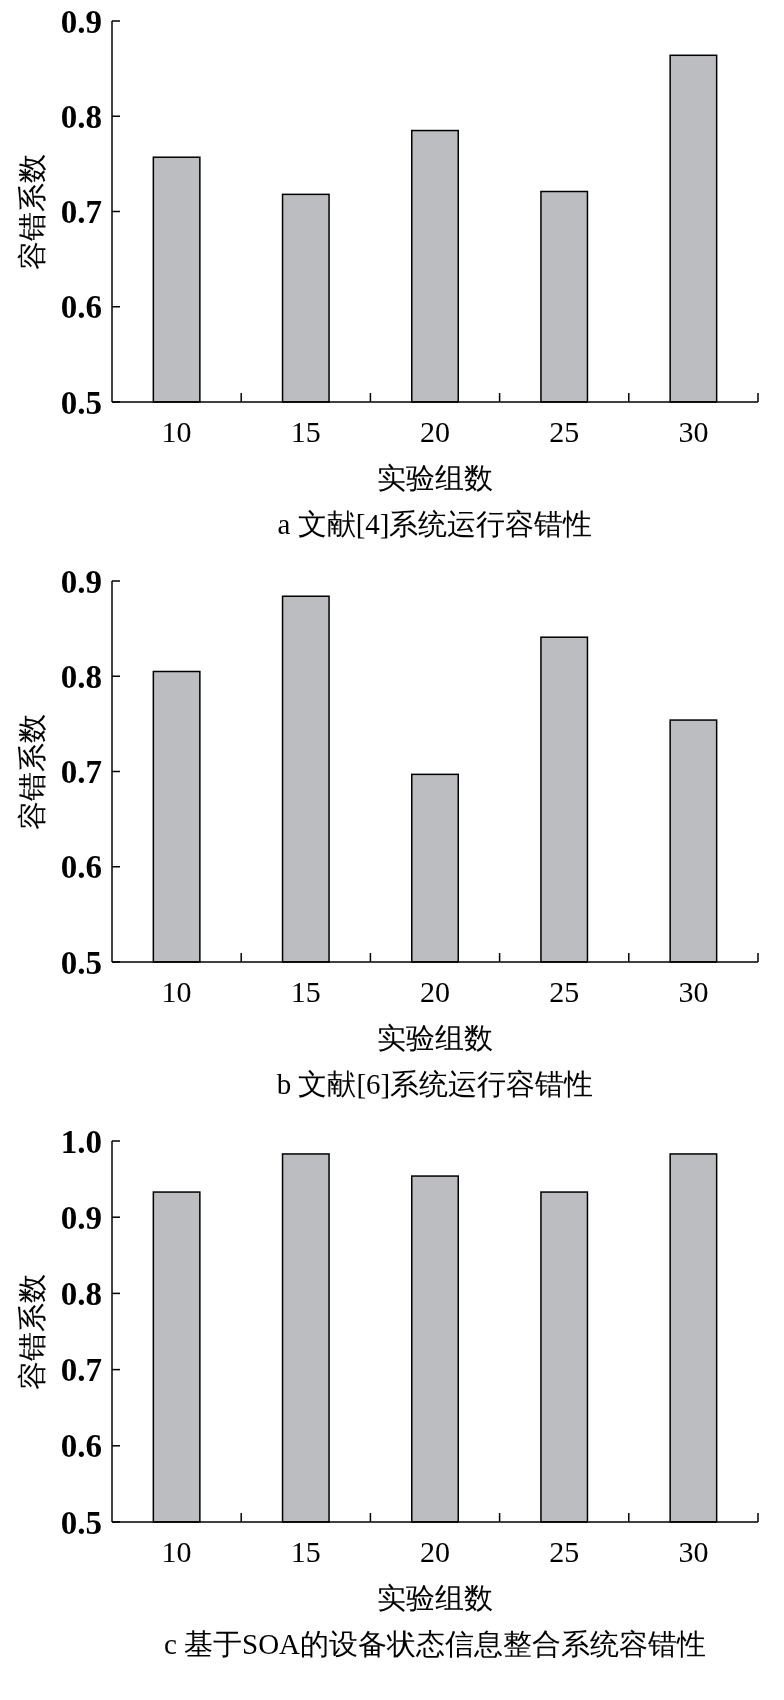 The width and height of the screenshot is (784, 1700). What do you see at coordinates (81, 1141) in the screenshot?
I see `y-tick-label: 1.0` at bounding box center [81, 1141].